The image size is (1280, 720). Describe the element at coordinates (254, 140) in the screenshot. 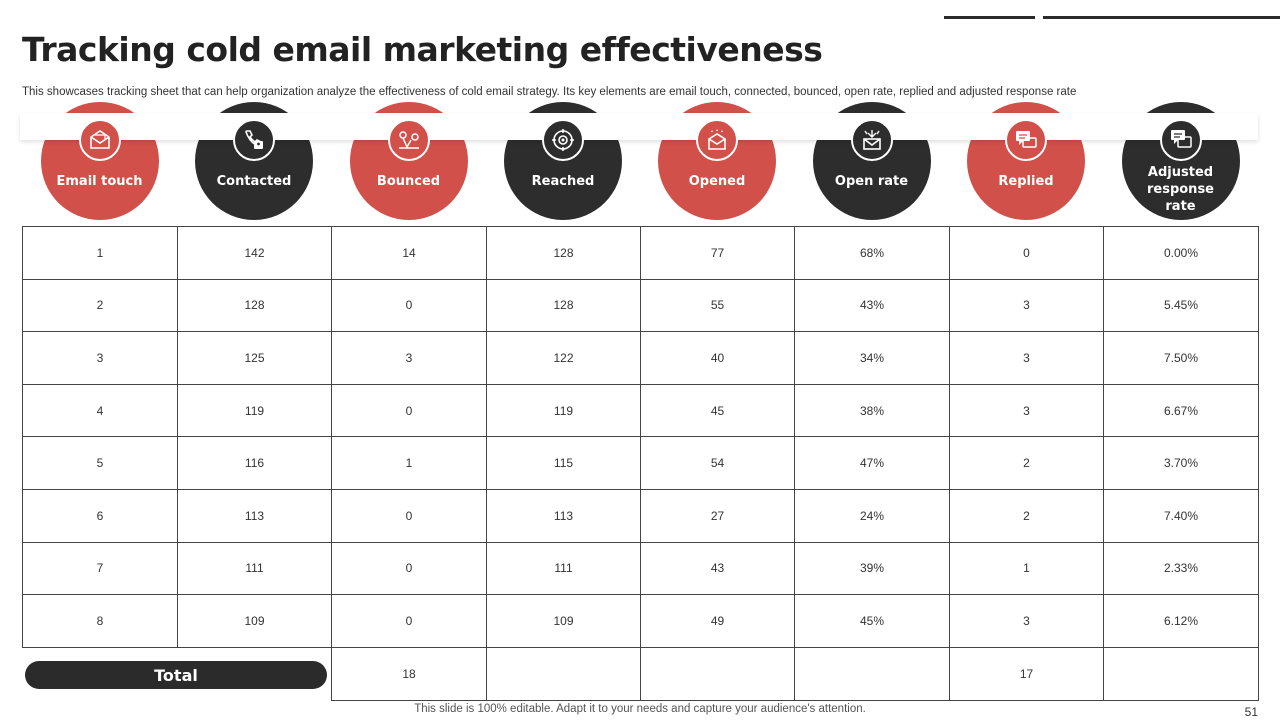

I see `phone-contact-icon` at that location.